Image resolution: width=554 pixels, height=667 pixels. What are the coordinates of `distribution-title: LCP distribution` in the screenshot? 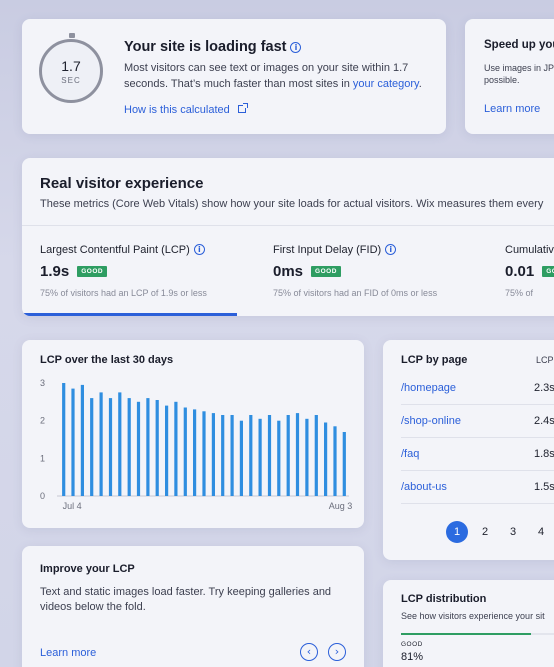 It's located at (444, 599).